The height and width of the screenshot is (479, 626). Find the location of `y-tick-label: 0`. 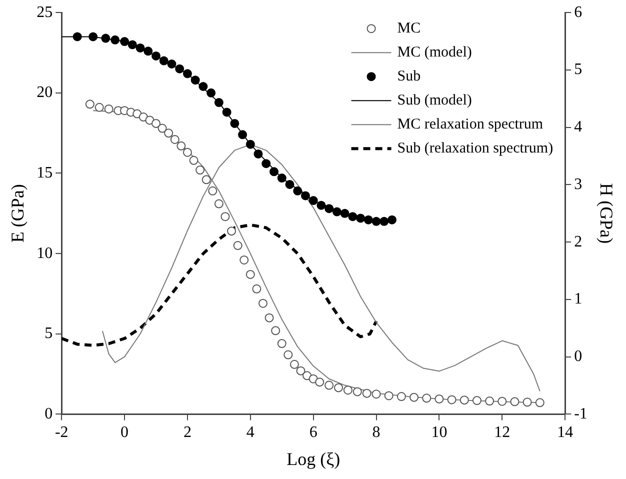

y-tick-label: 0 is located at coordinates (48, 413).